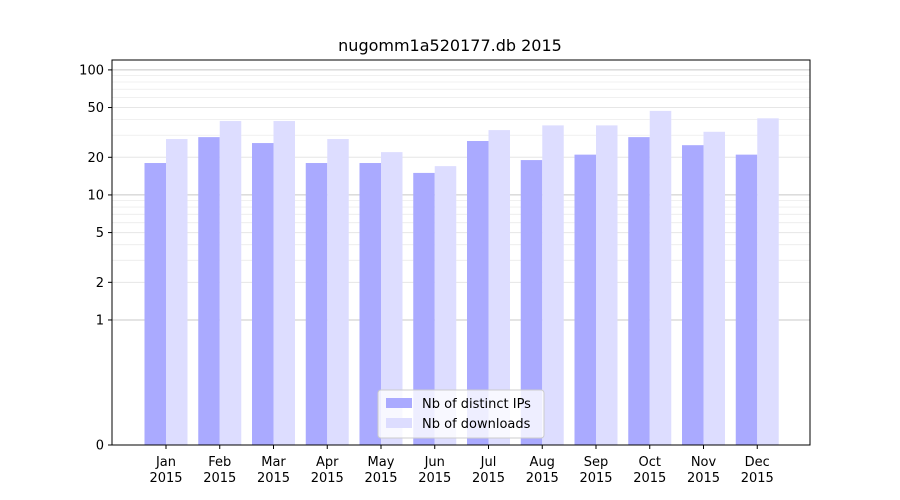 This screenshot has height=500, width=900. I want to click on y-tick-label: 2, so click(100, 283).